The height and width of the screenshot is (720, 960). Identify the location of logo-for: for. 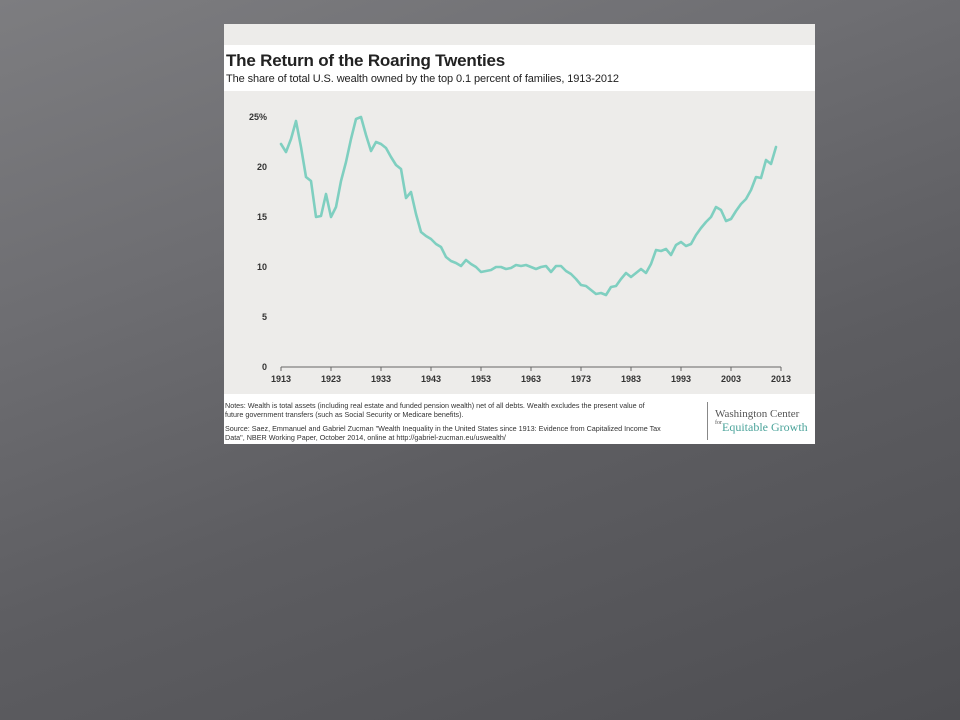
(718, 423).